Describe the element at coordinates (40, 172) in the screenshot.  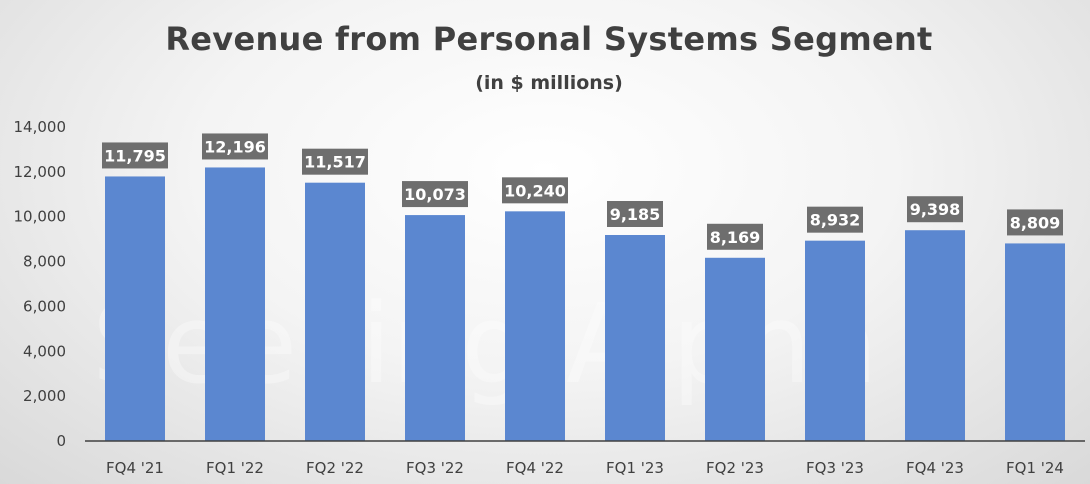
I see `y-tick-label: 12,000` at that location.